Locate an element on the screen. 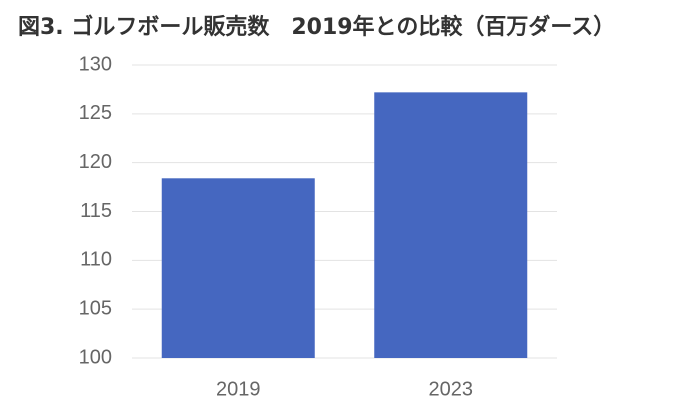 The image size is (700, 420). y-tick-label: 110 is located at coordinates (96, 260).